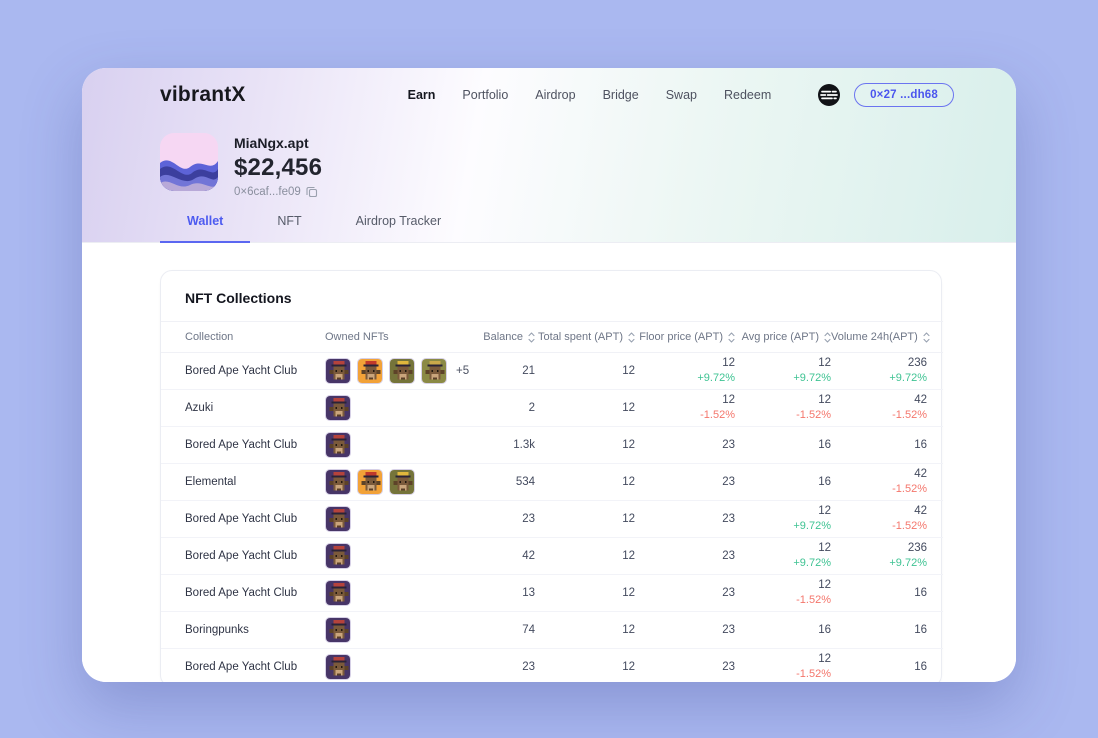 The image size is (1098, 738). What do you see at coordinates (552, 408) in the screenshot?
I see `table-row: Azuki 2 12 12 -1.52% 12 -1.52% 42 -1.52%` at bounding box center [552, 408].